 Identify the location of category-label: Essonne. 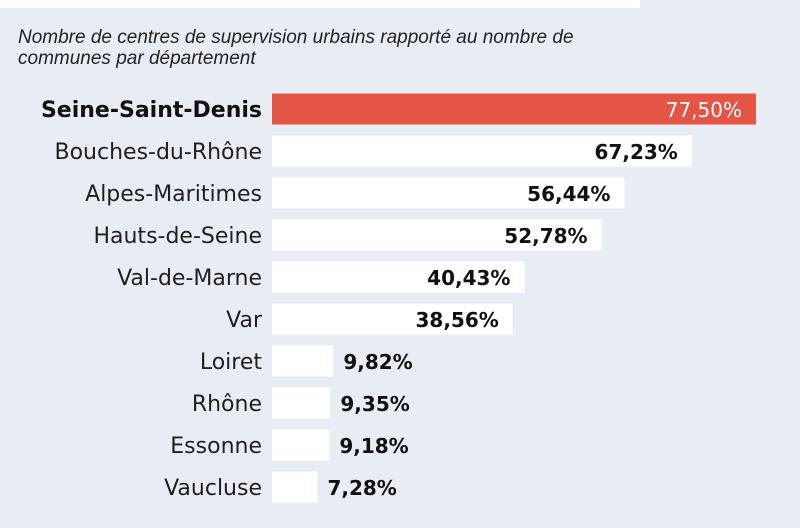
(216, 446).